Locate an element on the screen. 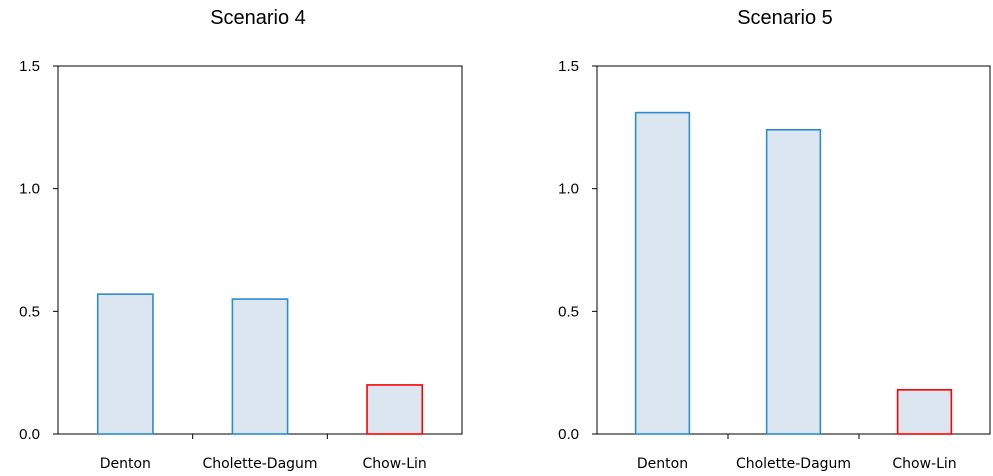  scenario-5-x-label-cholette-dagum: Cholette-Dagum is located at coordinates (793, 464).